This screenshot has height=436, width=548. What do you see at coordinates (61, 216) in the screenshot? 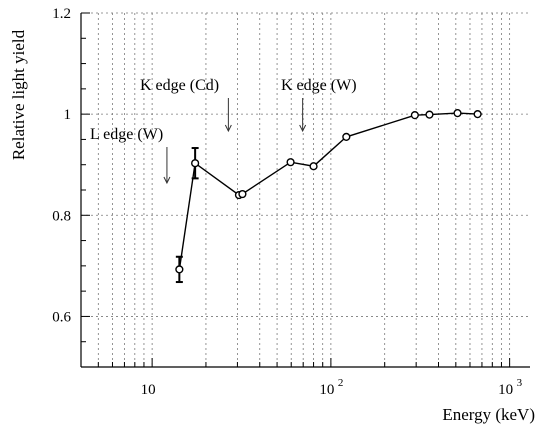
I see `y-tick-label: 0.8` at bounding box center [61, 216].